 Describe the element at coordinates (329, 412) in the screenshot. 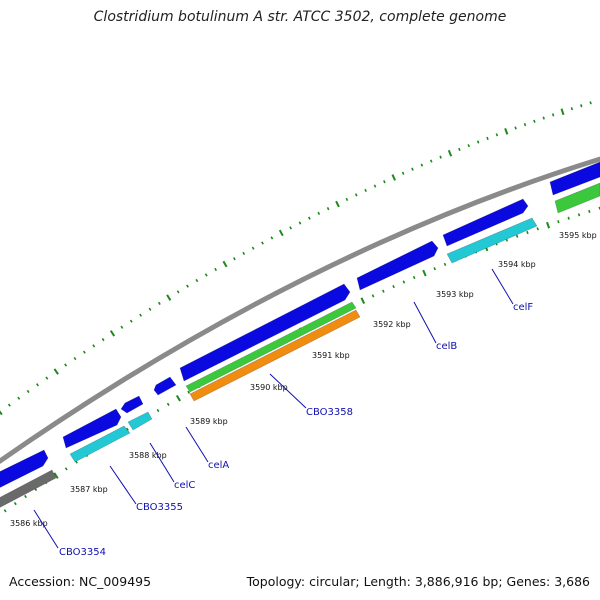

I see `gene-label-cbo3358: CBO3358` at that location.